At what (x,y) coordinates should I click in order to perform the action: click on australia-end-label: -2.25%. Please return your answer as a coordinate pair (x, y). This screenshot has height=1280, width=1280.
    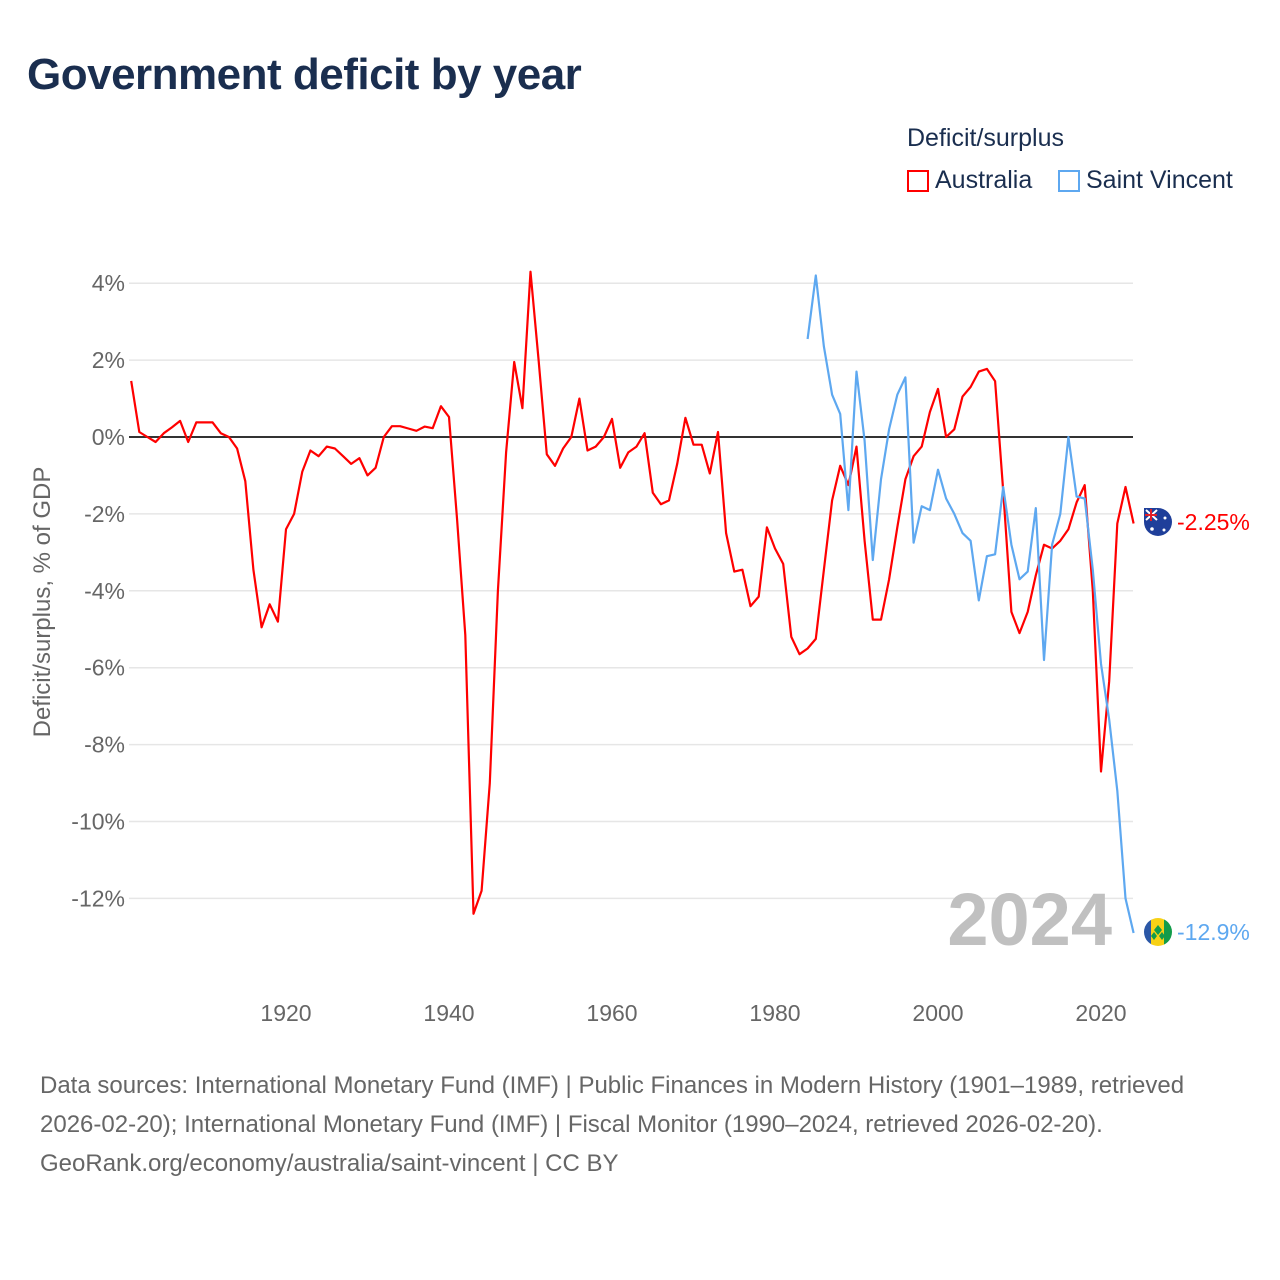
    Looking at the image, I should click on (1213, 522).